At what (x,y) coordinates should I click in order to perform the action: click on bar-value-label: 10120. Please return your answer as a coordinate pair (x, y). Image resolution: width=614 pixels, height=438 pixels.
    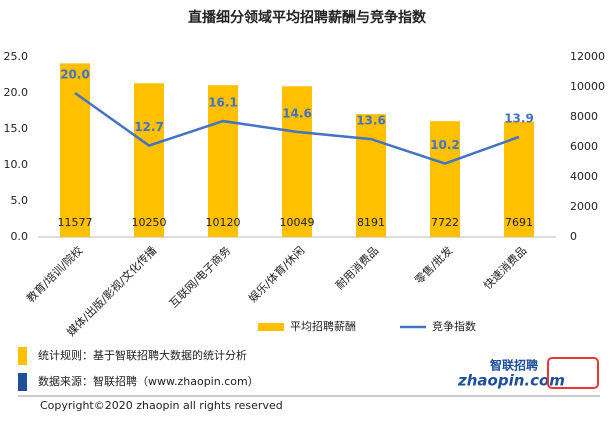
    Looking at the image, I should click on (223, 222).